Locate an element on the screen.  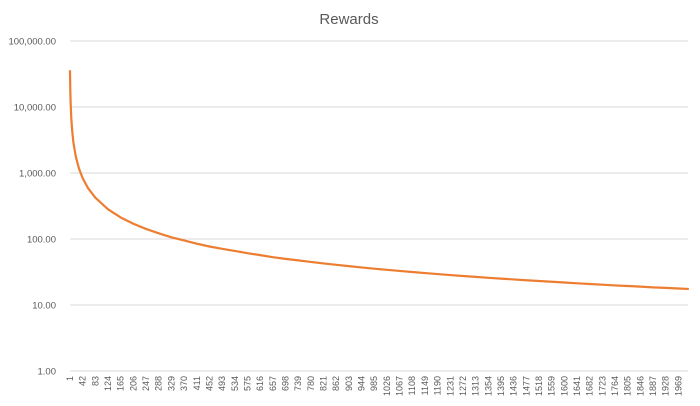
x-tick-label: 780 is located at coordinates (311, 383).